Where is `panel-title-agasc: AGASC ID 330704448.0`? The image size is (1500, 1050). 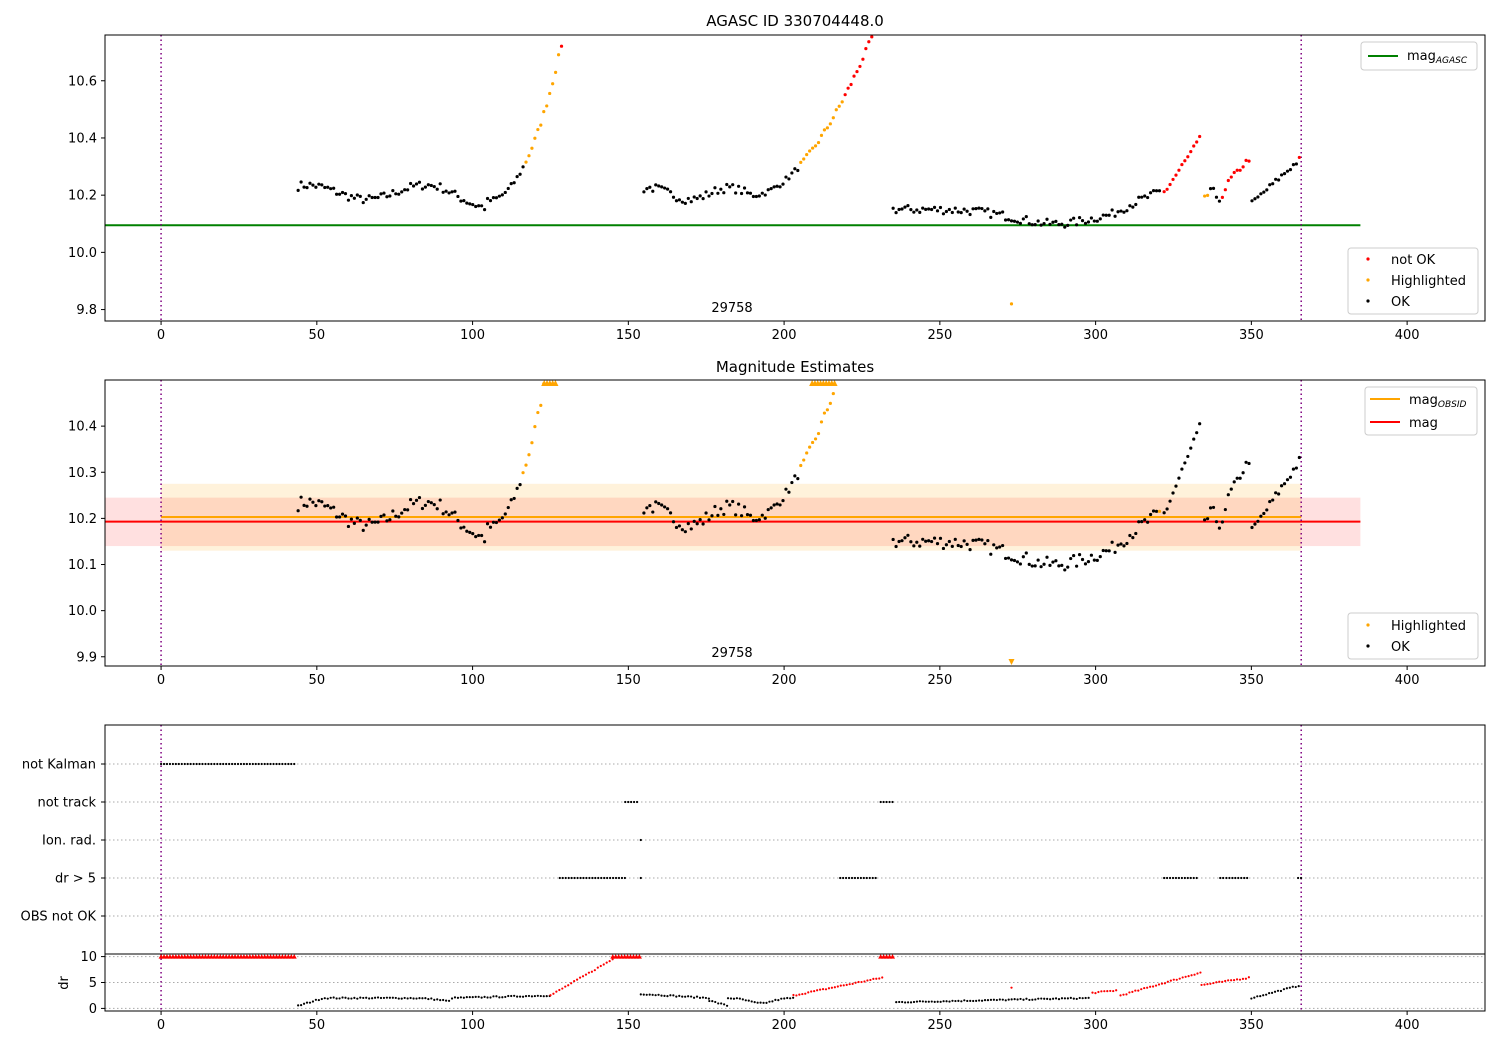 panel-title-agasc: AGASC ID 330704448.0 is located at coordinates (795, 21).